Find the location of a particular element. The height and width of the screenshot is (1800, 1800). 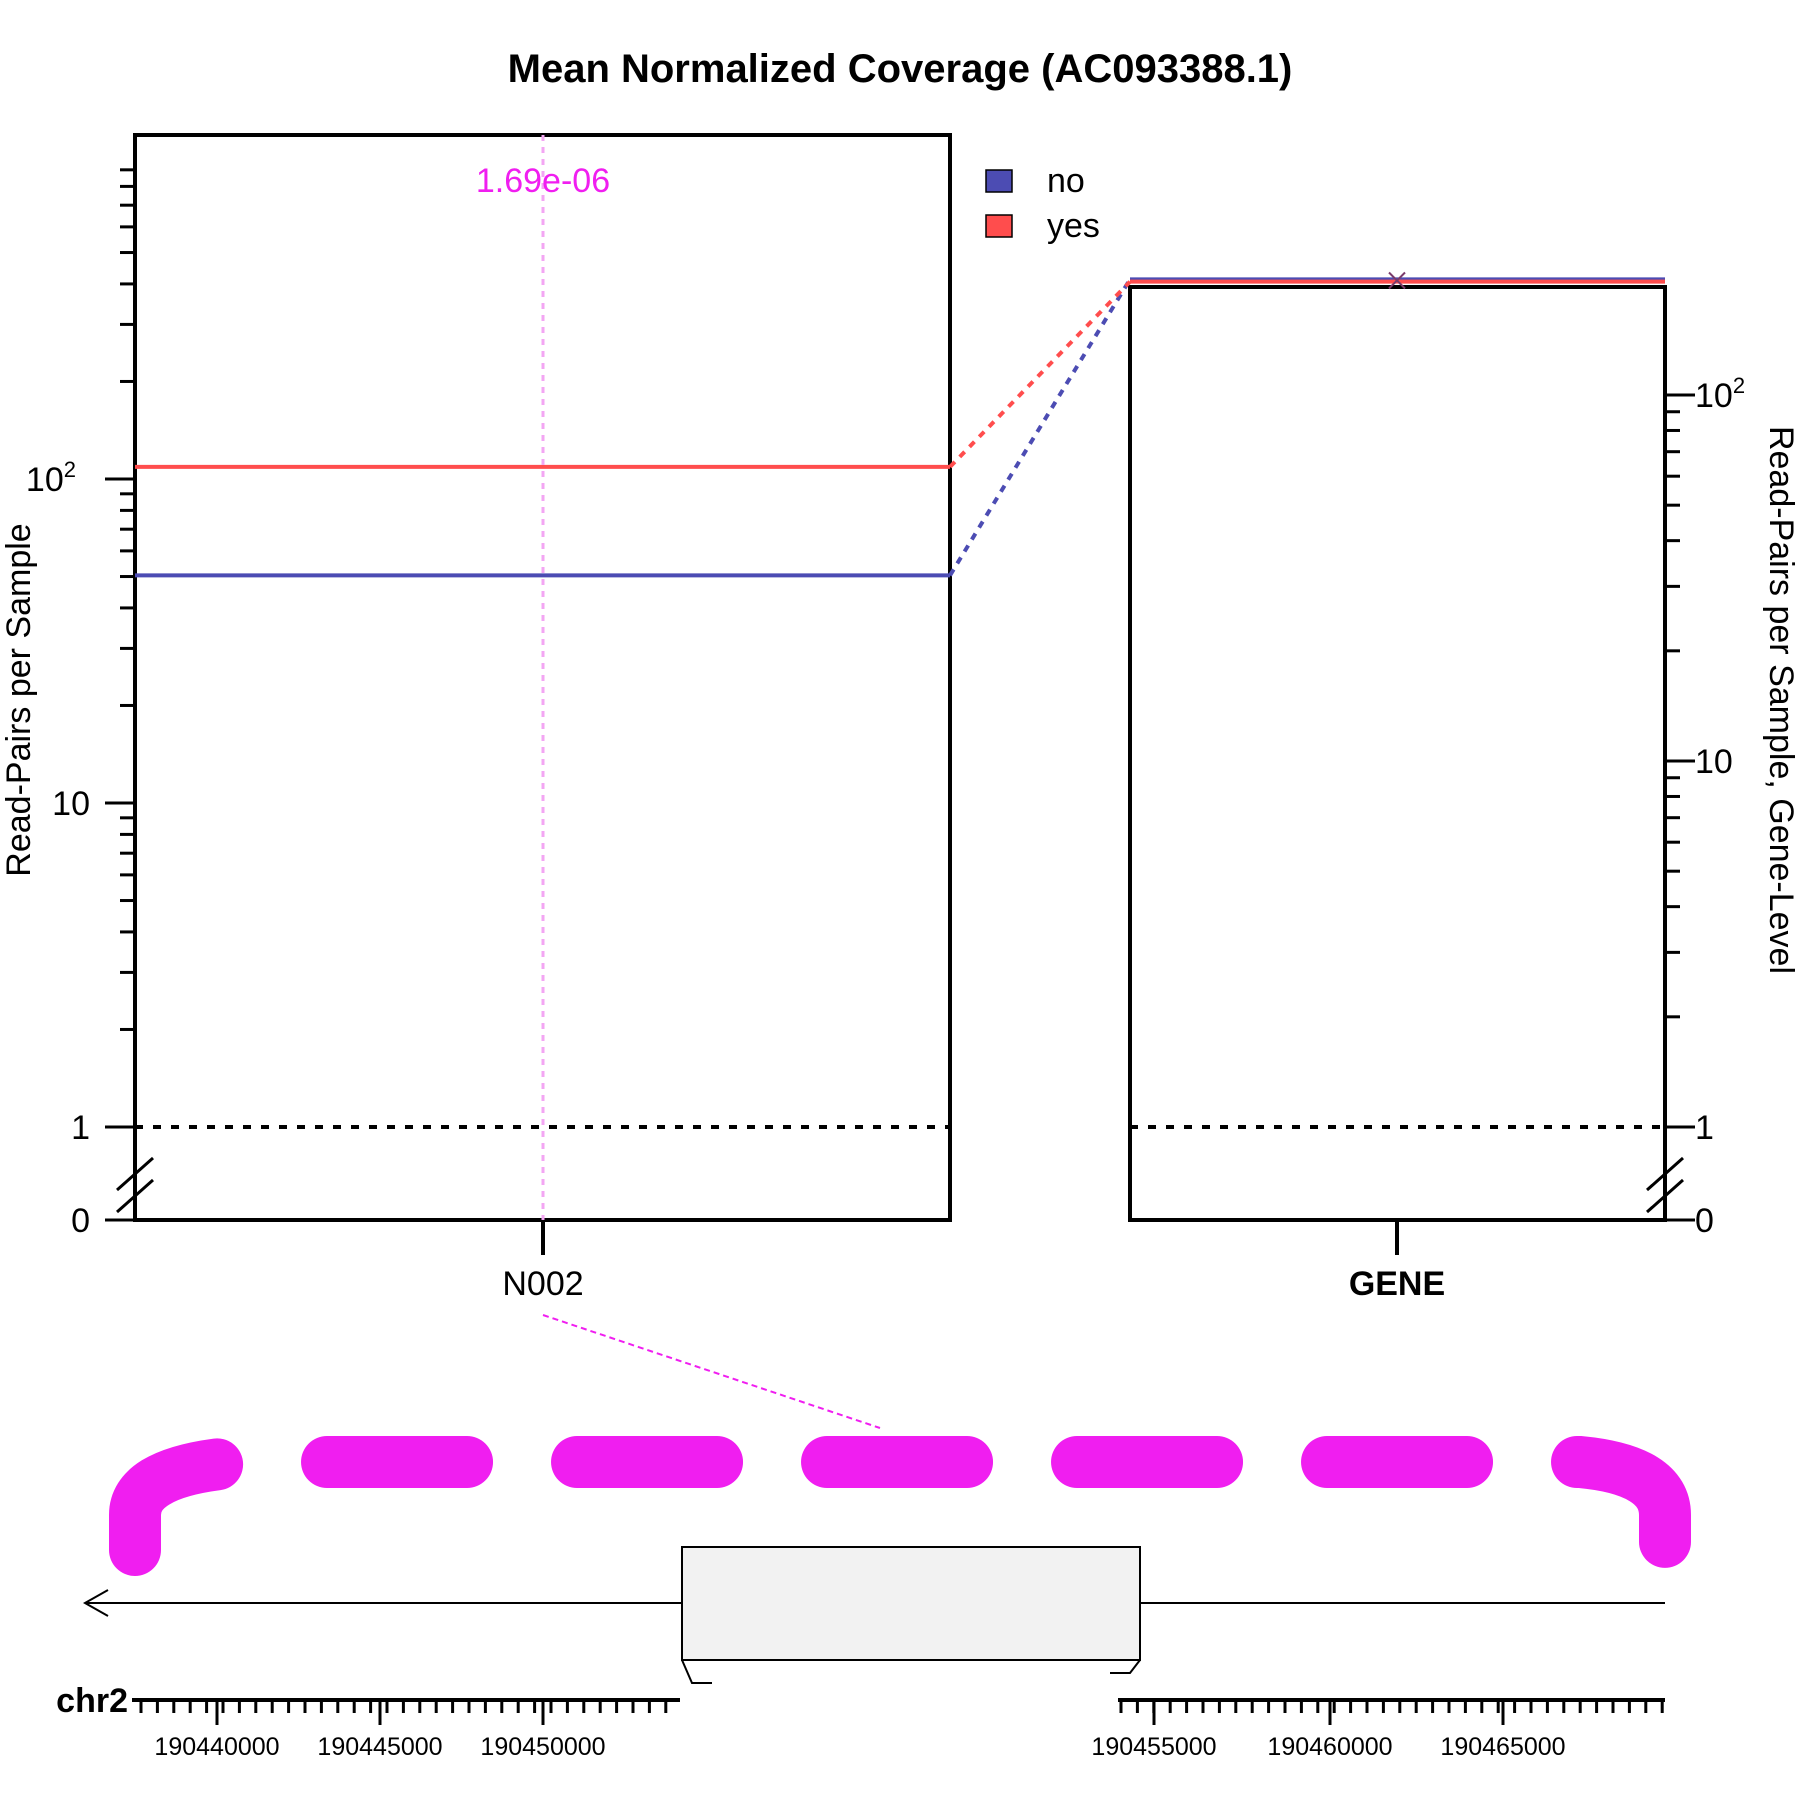

genomic-tick-label: 190460000 is located at coordinates (1329, 1747).